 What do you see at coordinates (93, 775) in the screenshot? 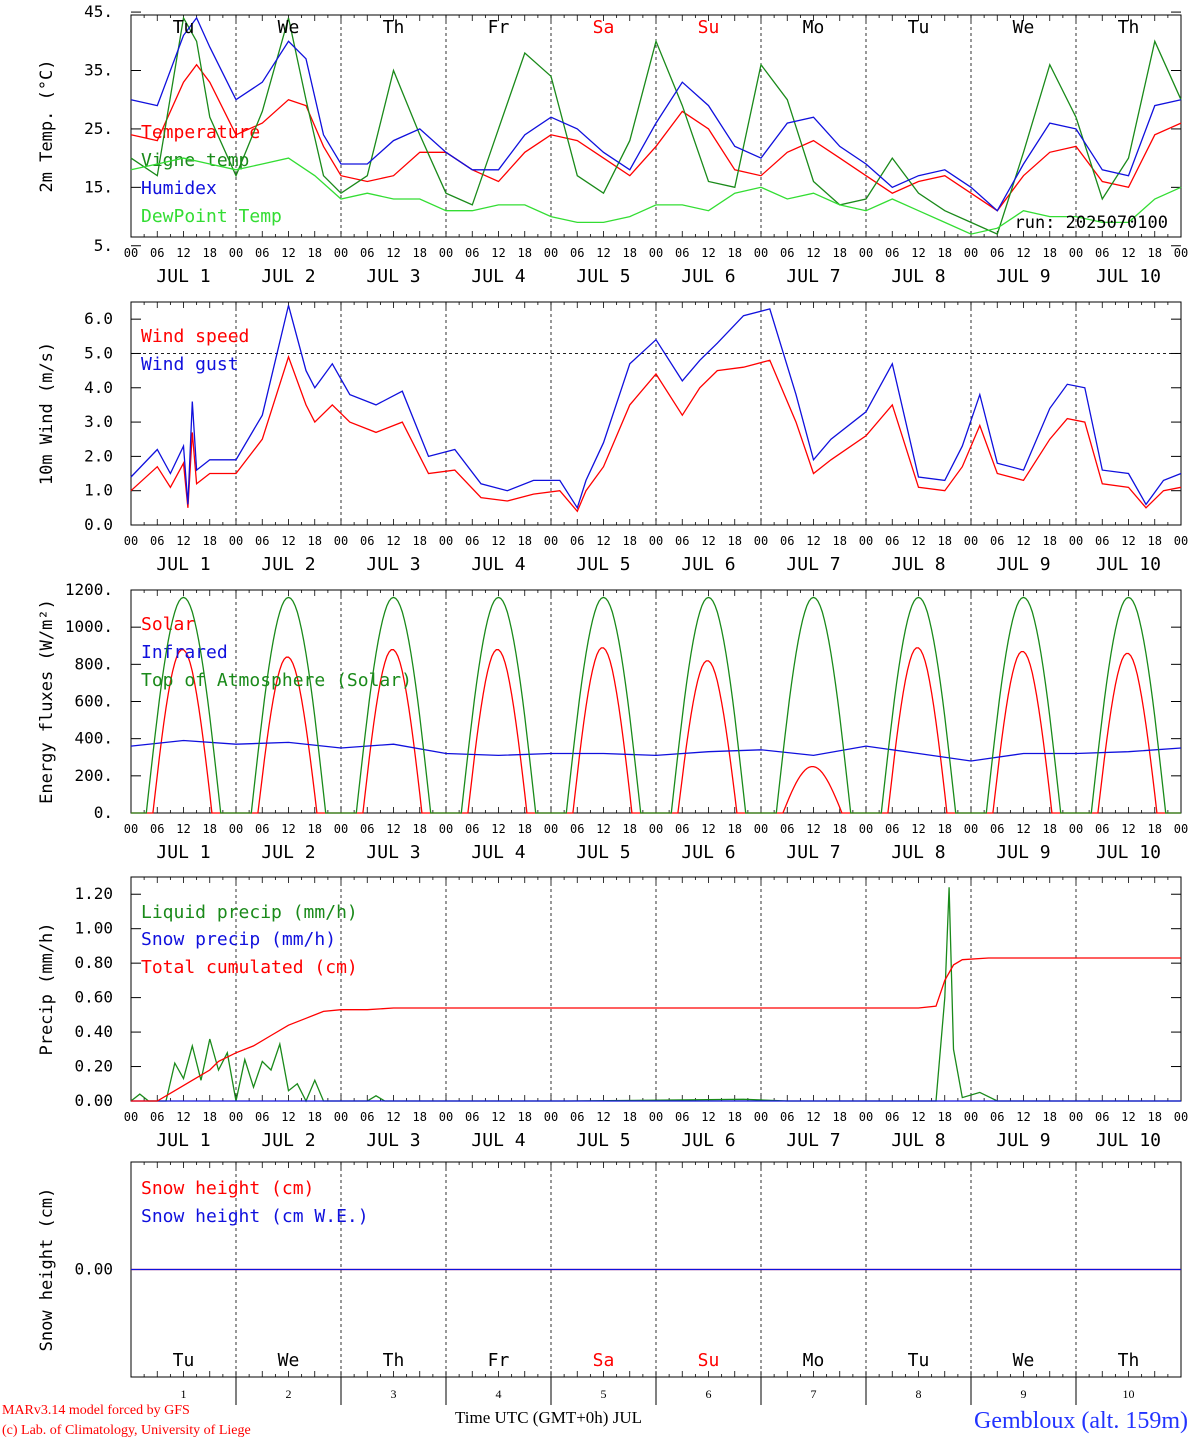
I see `y-tick-label: 200.` at bounding box center [93, 775].